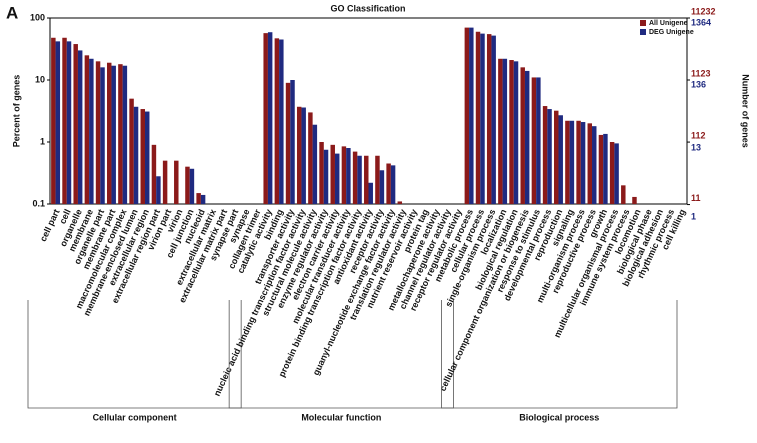  What do you see at coordinates (696, 198) in the screenshot?
I see `y2-tick-label: 11` at bounding box center [696, 198].